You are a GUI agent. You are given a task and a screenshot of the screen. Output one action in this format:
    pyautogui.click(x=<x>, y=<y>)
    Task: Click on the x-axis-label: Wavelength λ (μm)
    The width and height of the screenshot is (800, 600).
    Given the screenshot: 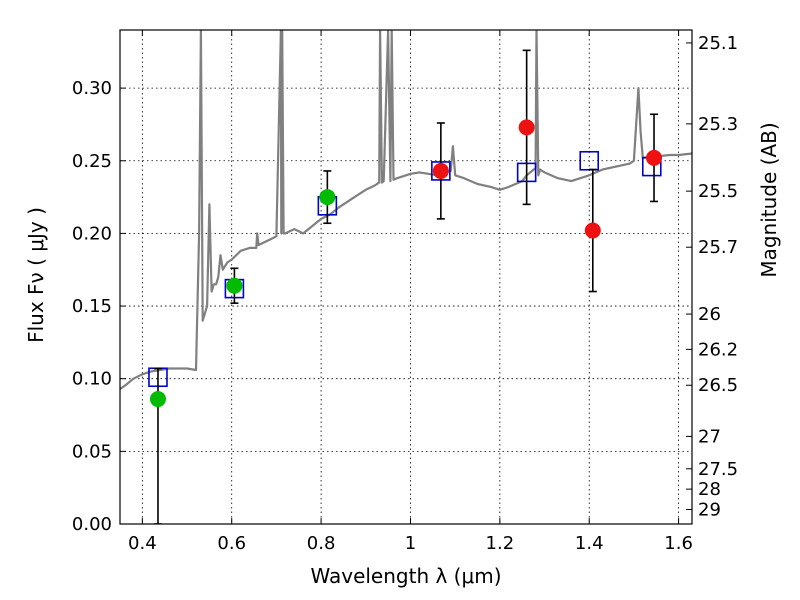 What is the action you would take?
    pyautogui.click(x=405, y=576)
    